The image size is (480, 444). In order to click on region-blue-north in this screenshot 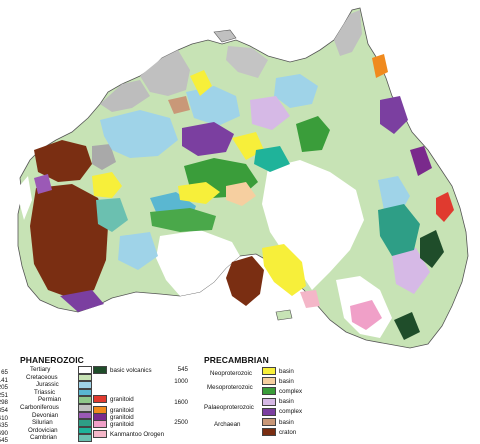, I will do `click(213, 106)`.